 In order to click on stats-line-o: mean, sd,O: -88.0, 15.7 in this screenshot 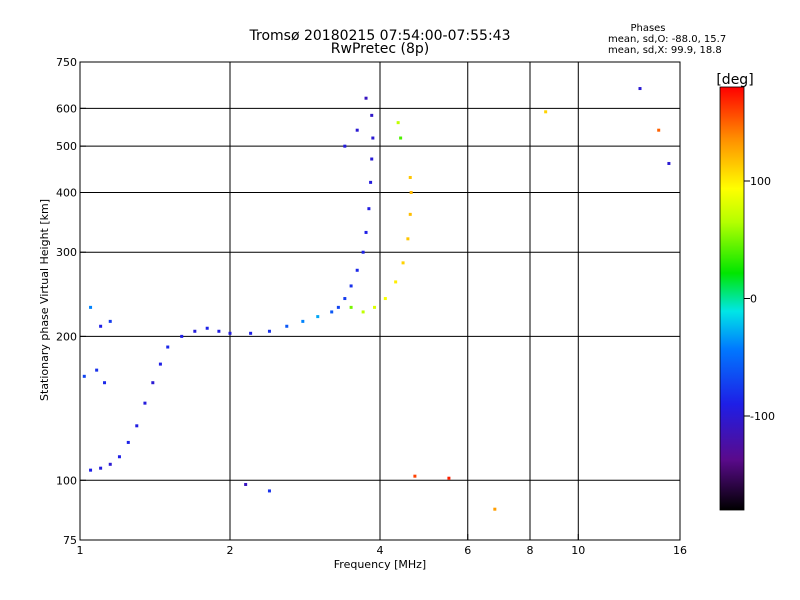, I will do `click(667, 39)`.